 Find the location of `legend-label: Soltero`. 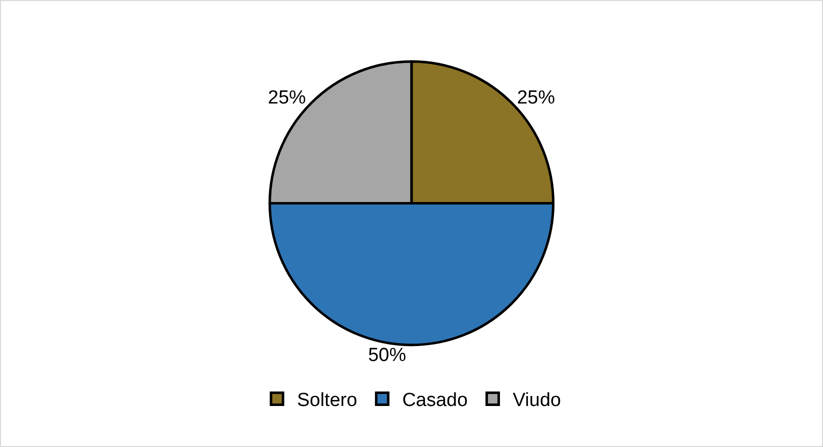

legend-label: Soltero is located at coordinates (327, 401).